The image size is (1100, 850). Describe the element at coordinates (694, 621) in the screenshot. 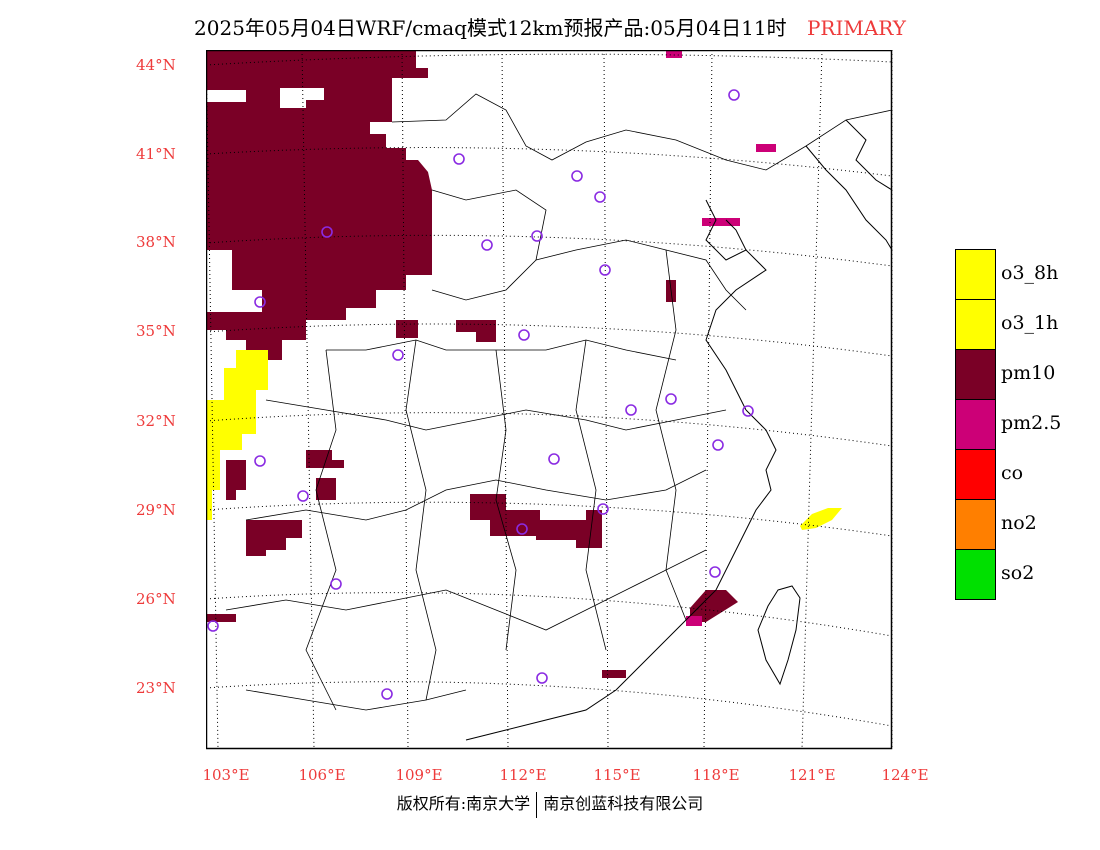

I see `pm25-fujian-patch` at that location.